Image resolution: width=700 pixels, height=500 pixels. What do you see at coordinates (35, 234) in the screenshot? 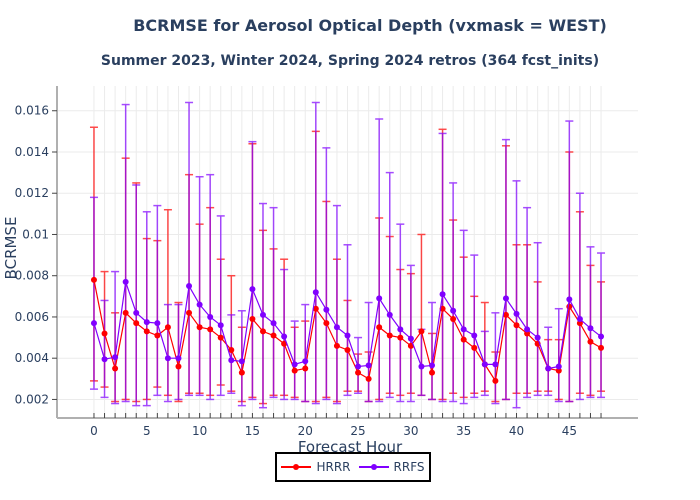
I see `y-tick-label: 0.01` at bounding box center [35, 234].